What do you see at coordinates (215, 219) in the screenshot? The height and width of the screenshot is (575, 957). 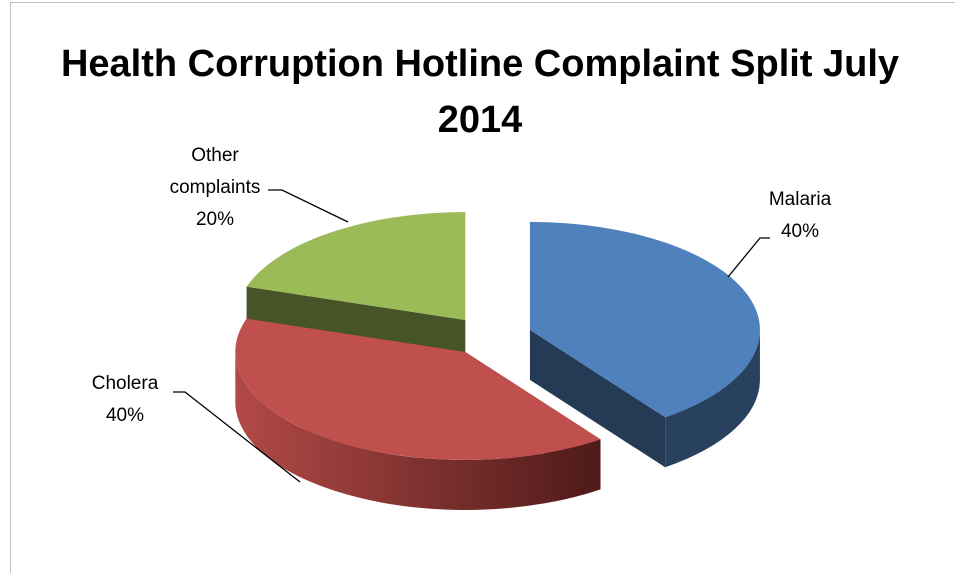 I see `label-value: 20%` at bounding box center [215, 219].